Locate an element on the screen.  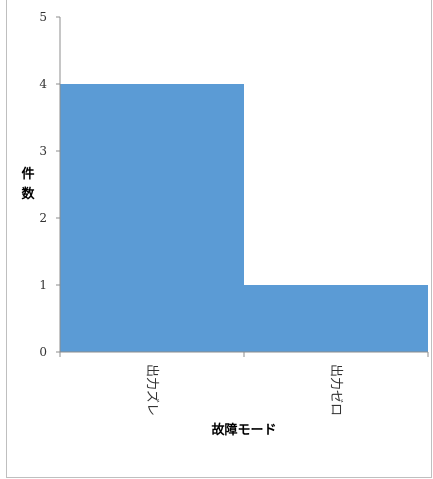
y-tick-label: 1 is located at coordinates (43, 285).